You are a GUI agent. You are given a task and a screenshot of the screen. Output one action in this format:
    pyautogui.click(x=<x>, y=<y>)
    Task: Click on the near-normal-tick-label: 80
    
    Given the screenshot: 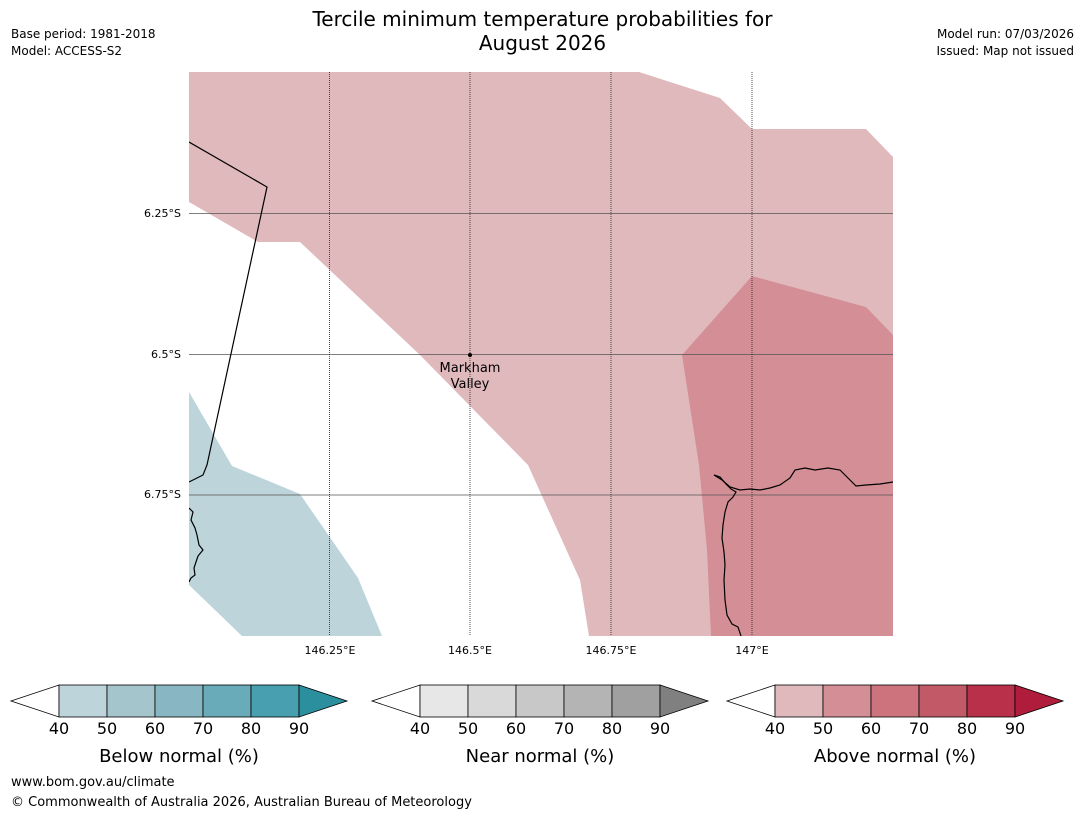 What is the action you would take?
    pyautogui.click(x=612, y=728)
    